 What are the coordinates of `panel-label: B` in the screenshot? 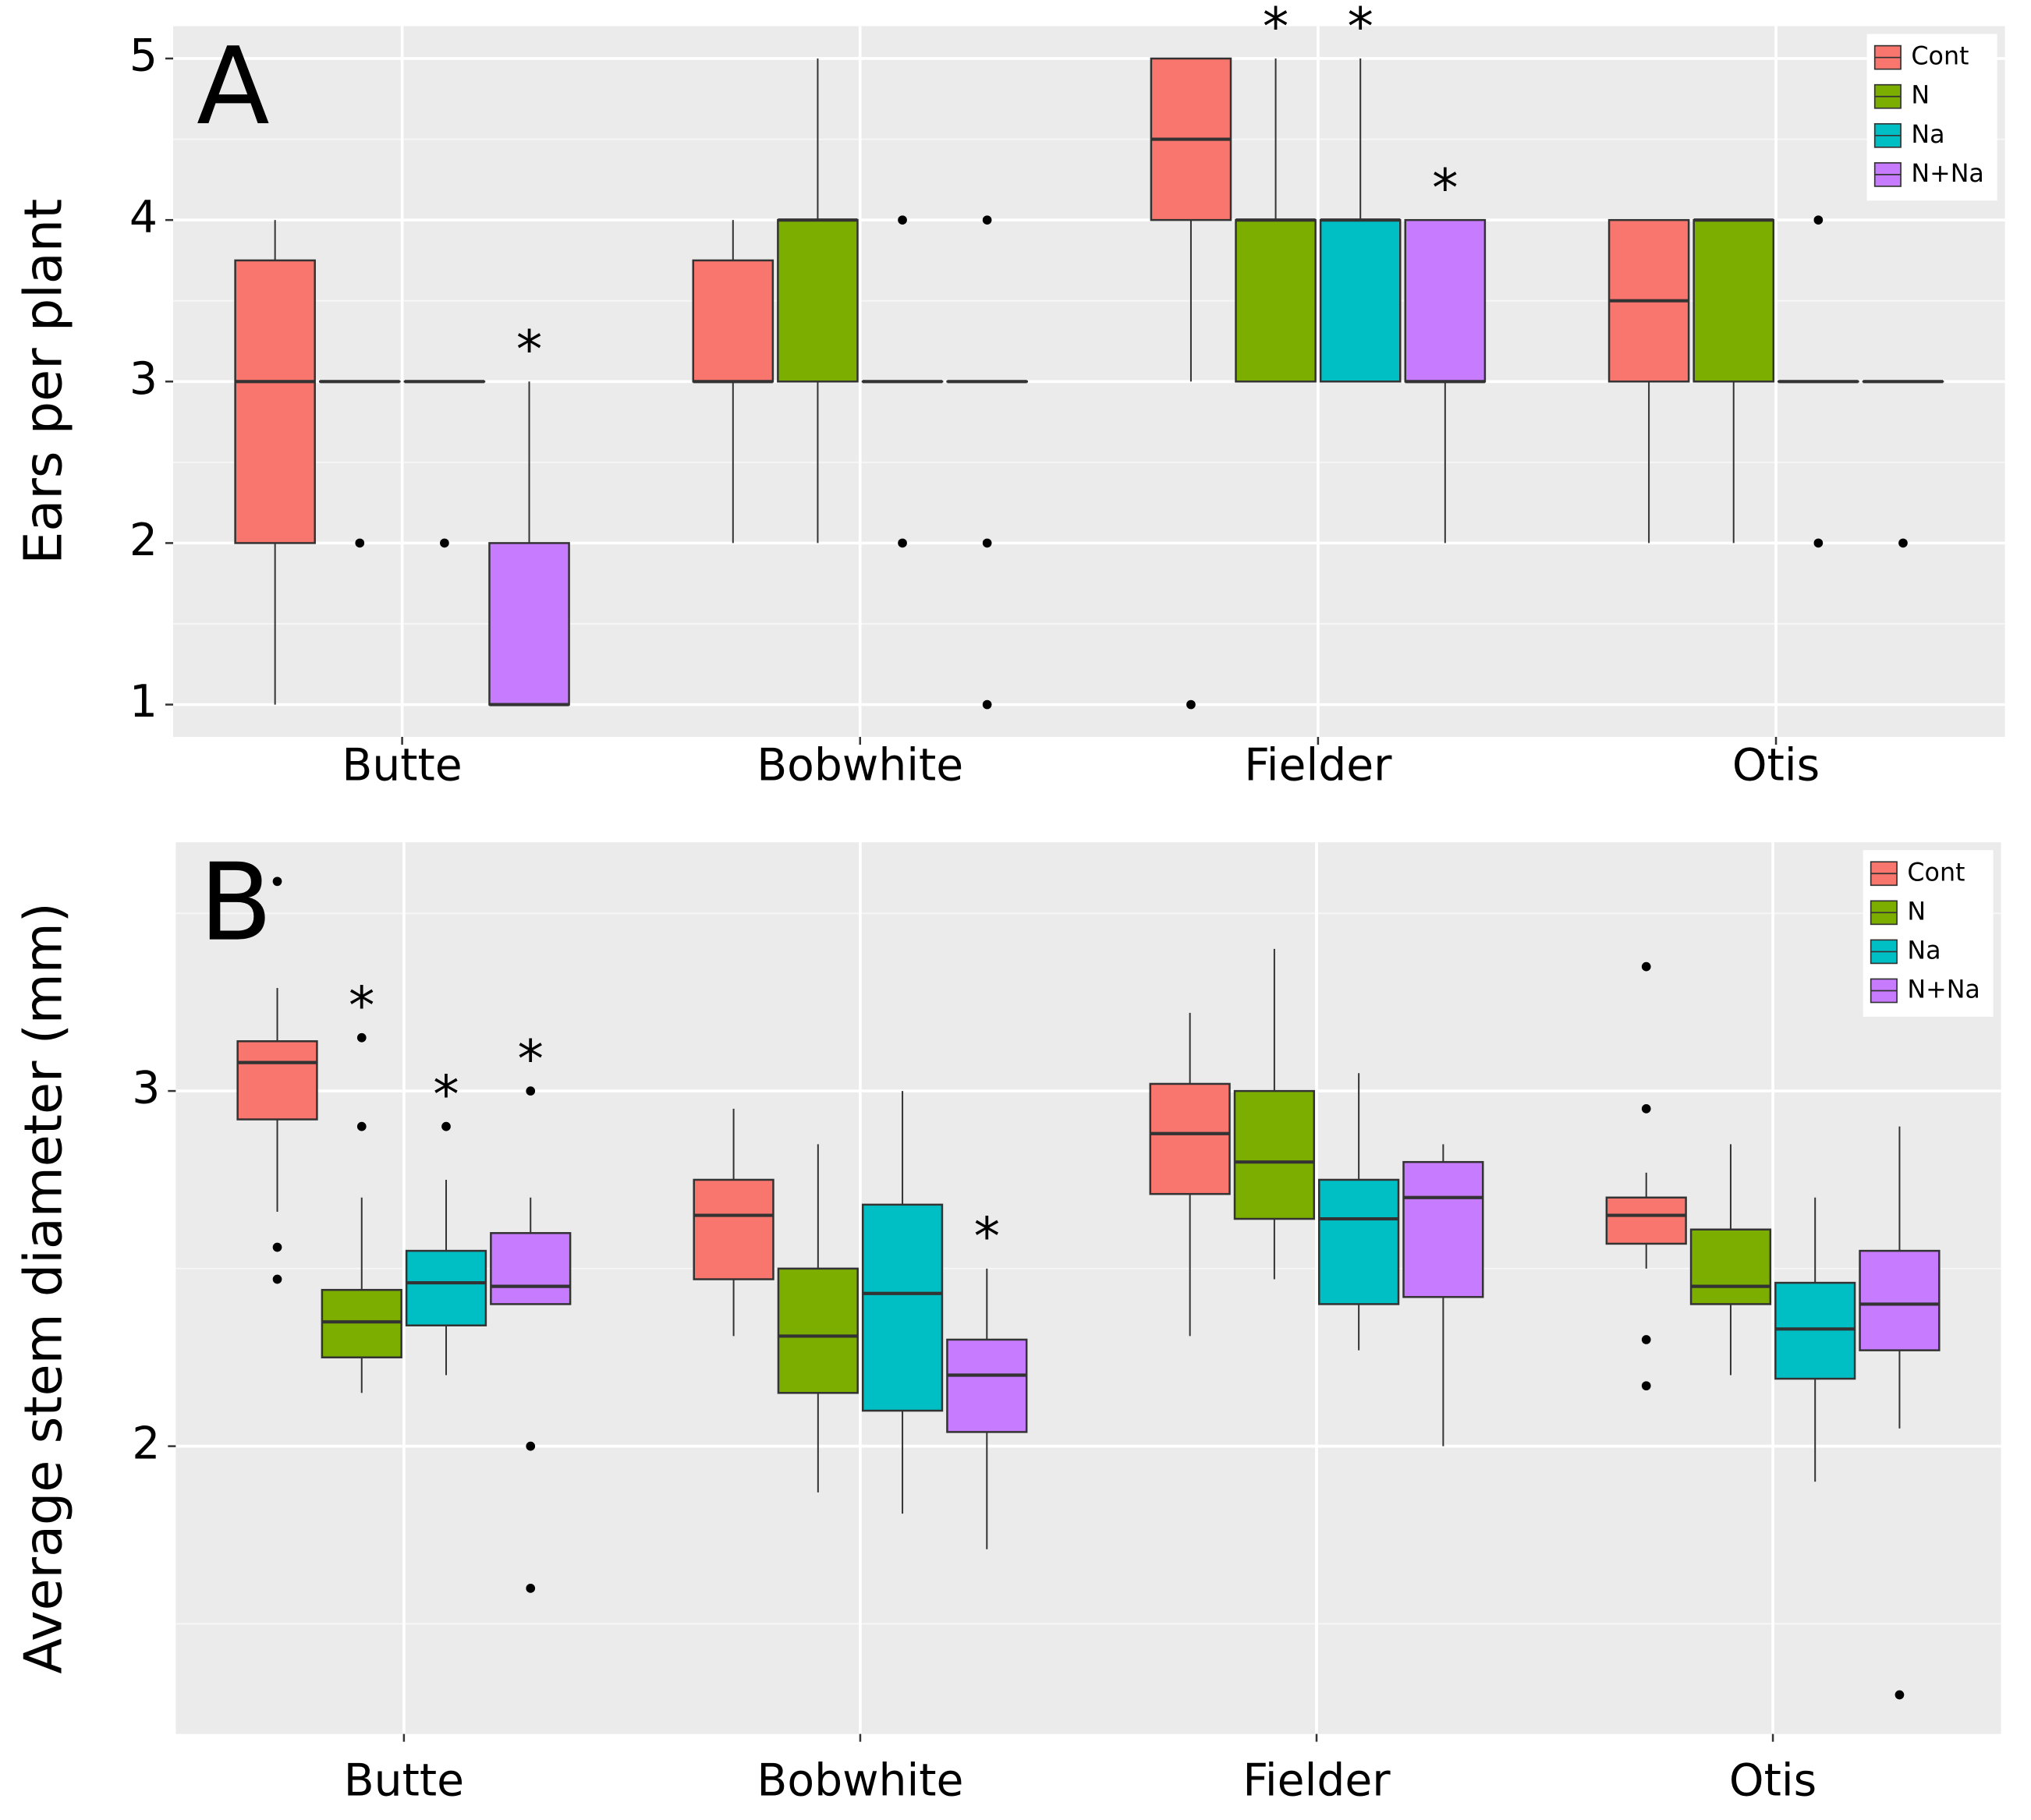 It's located at (235, 903).